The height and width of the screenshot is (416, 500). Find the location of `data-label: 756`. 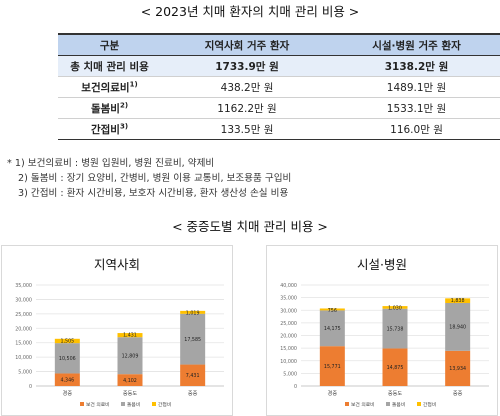

data-label: 756 is located at coordinates (332, 311).